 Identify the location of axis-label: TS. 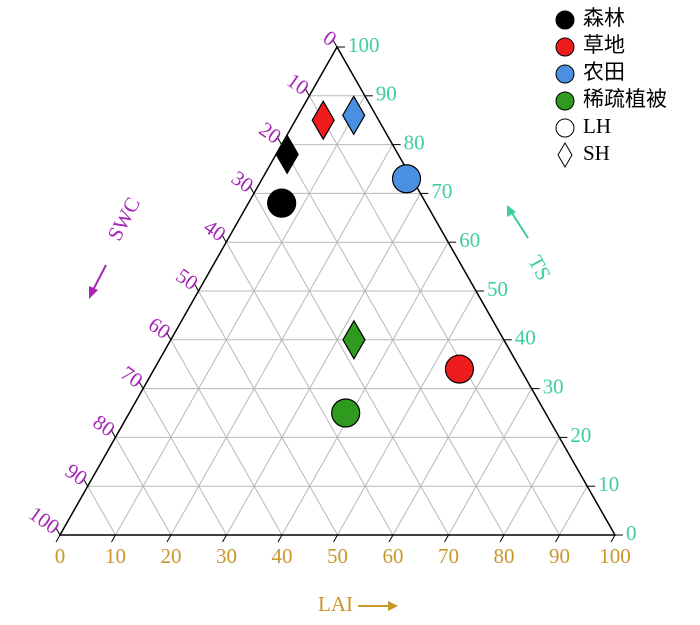
(539, 267).